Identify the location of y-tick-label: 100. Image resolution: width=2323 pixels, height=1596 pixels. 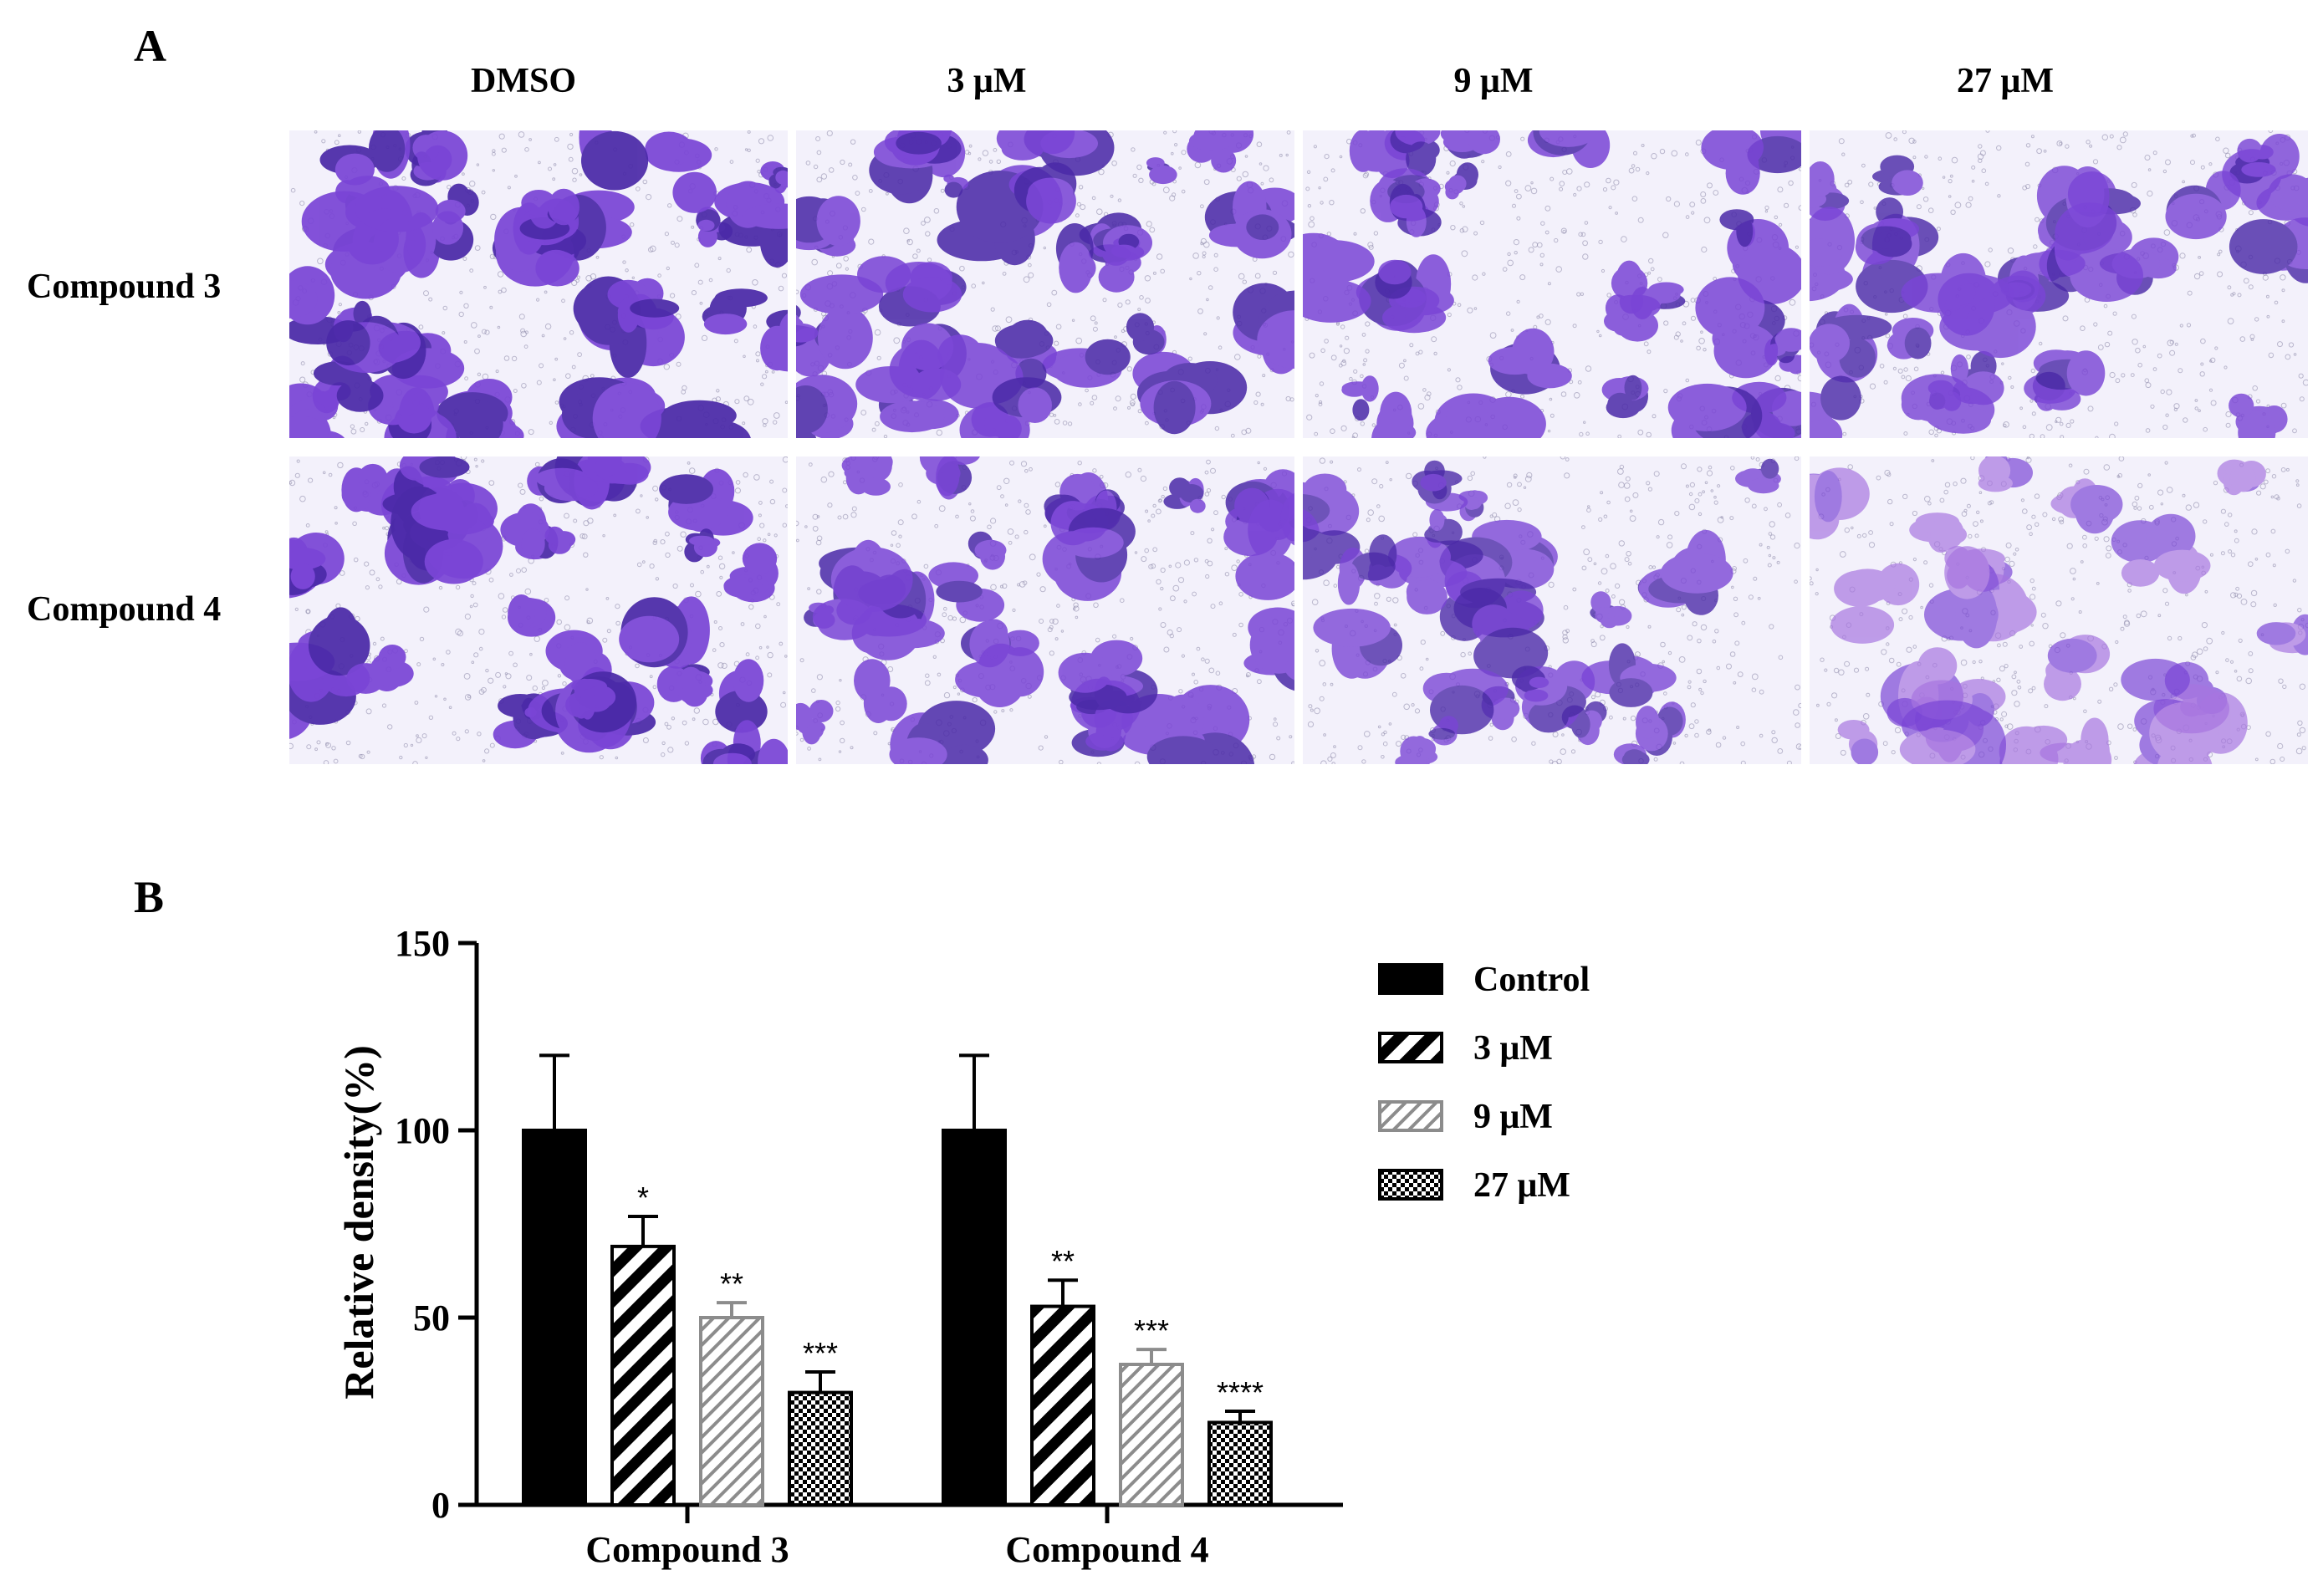
(423, 1130).